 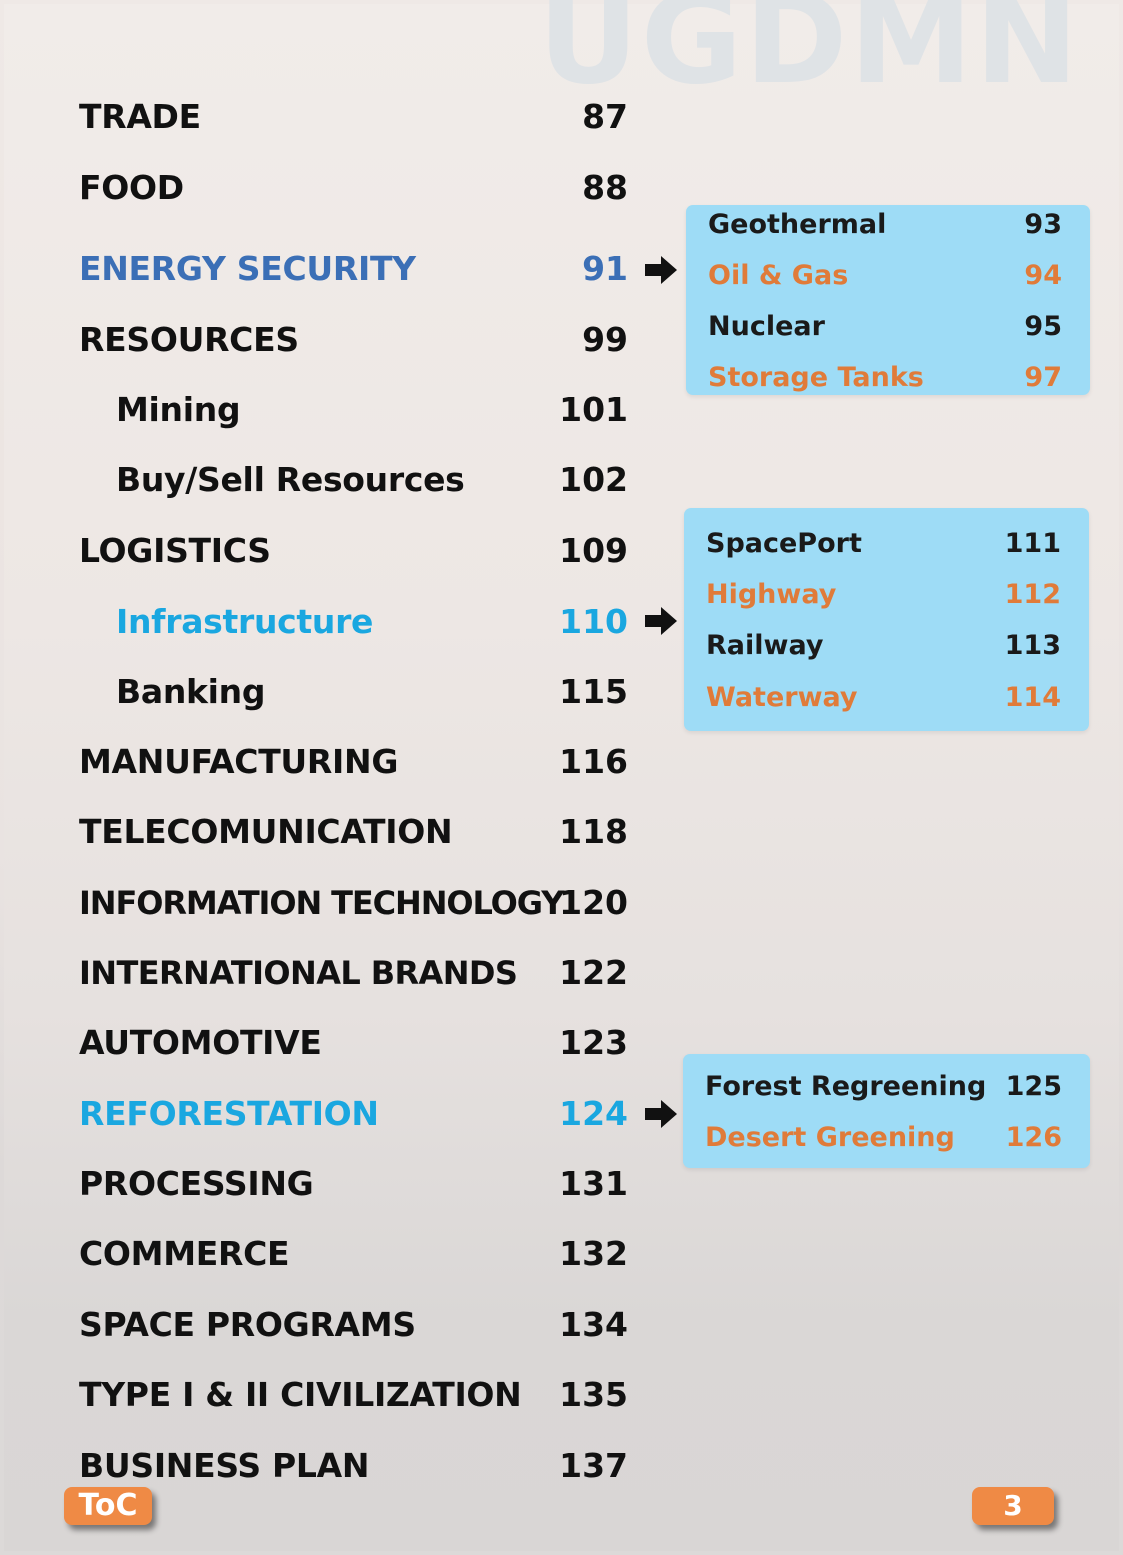 I want to click on toc-label: Buy/Sell Resources, so click(x=290, y=479).